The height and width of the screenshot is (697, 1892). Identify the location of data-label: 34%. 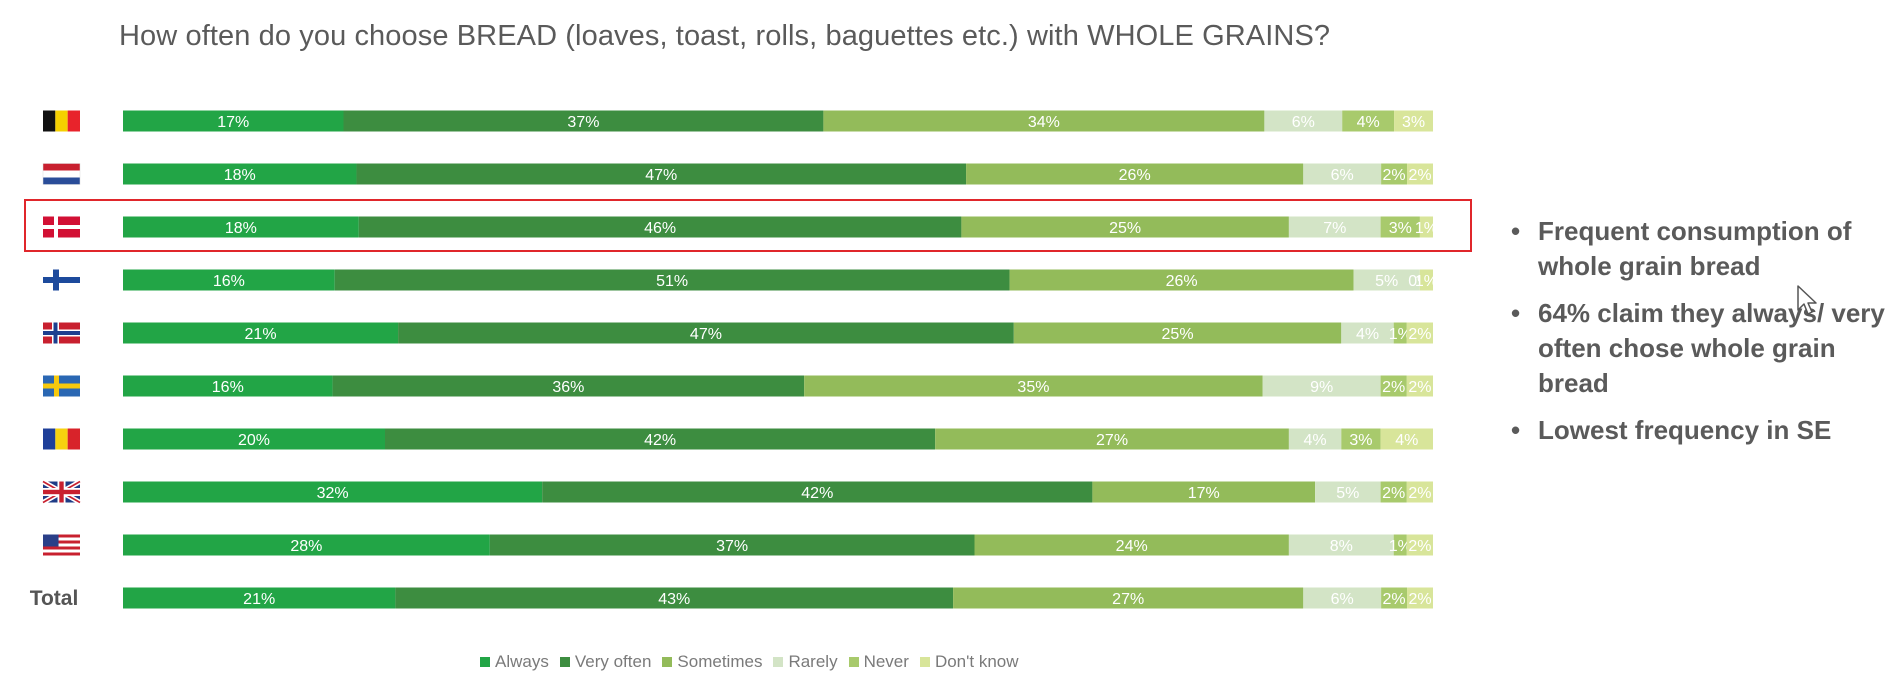
(1044, 122).